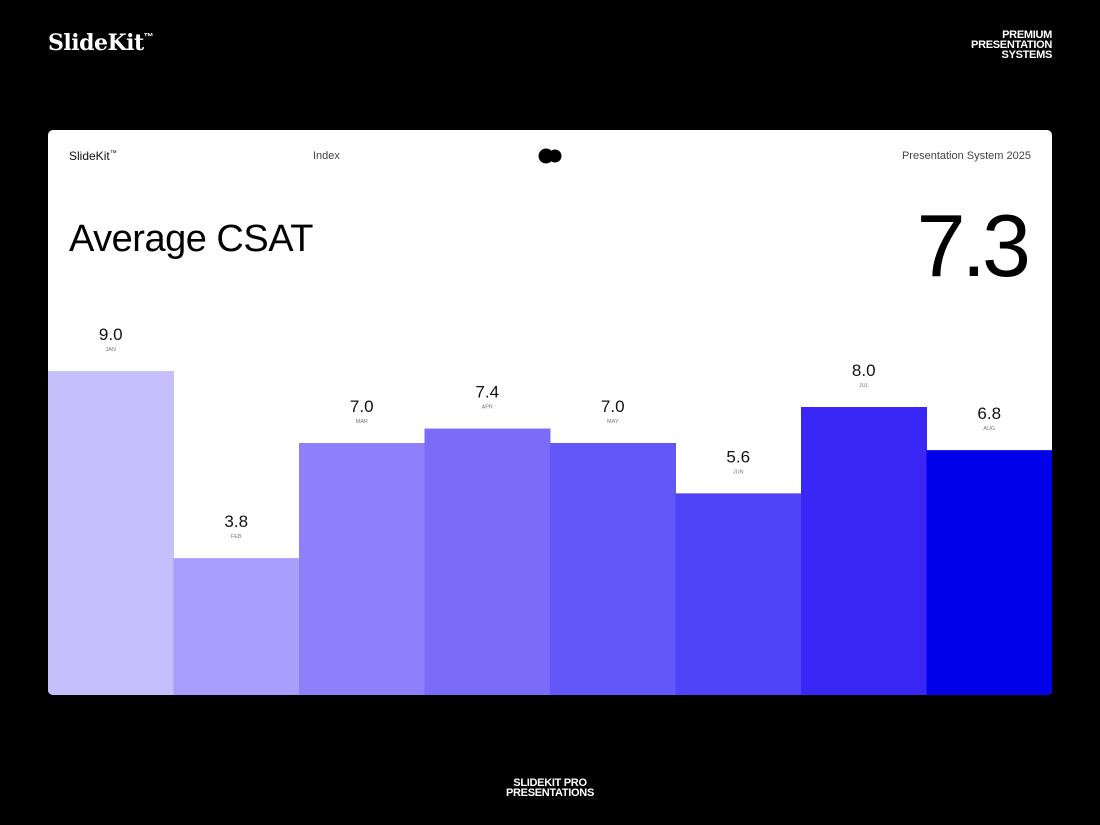  Describe the element at coordinates (989, 429) in the screenshot. I see `category-label: AUG` at that location.